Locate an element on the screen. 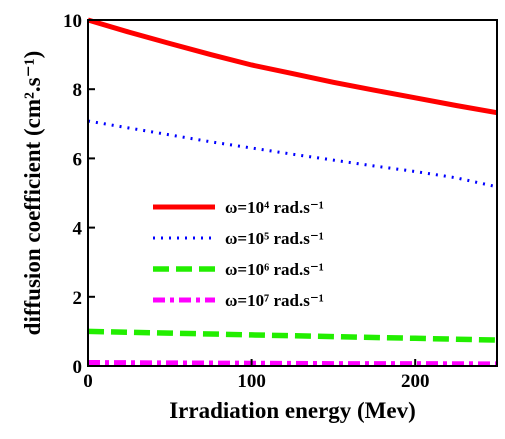 This screenshot has height=439, width=505. legend-label-1: ω=10⁴ rad.s⁻¹ is located at coordinates (274, 207).